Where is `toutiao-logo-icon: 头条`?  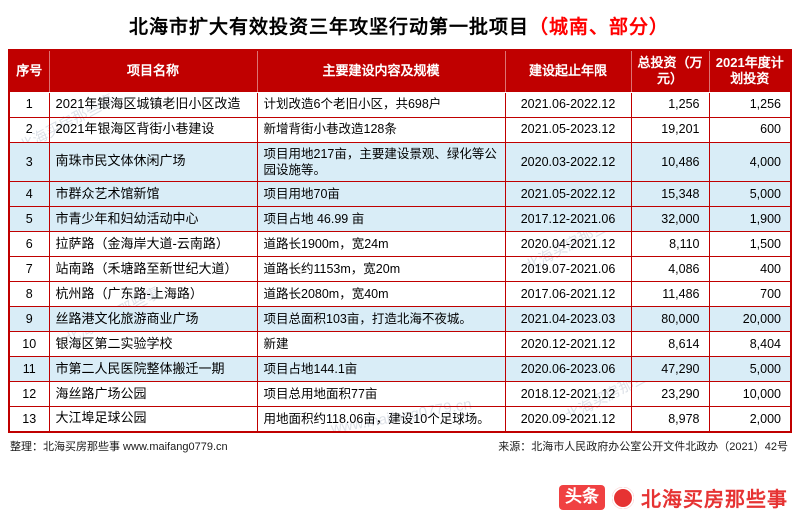
toutiao-logo-icon: 头条 is located at coordinates (582, 497).